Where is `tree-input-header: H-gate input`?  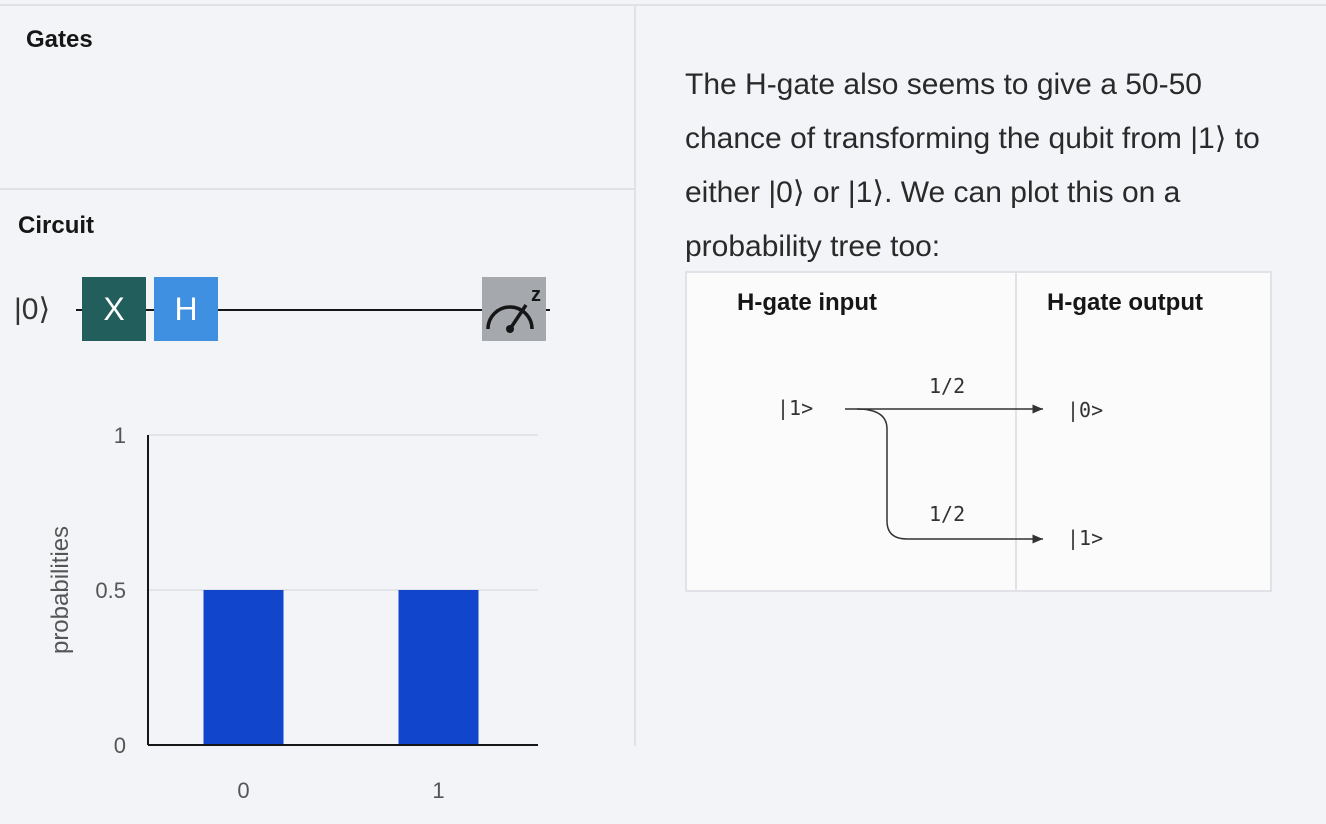 tree-input-header: H-gate input is located at coordinates (807, 302).